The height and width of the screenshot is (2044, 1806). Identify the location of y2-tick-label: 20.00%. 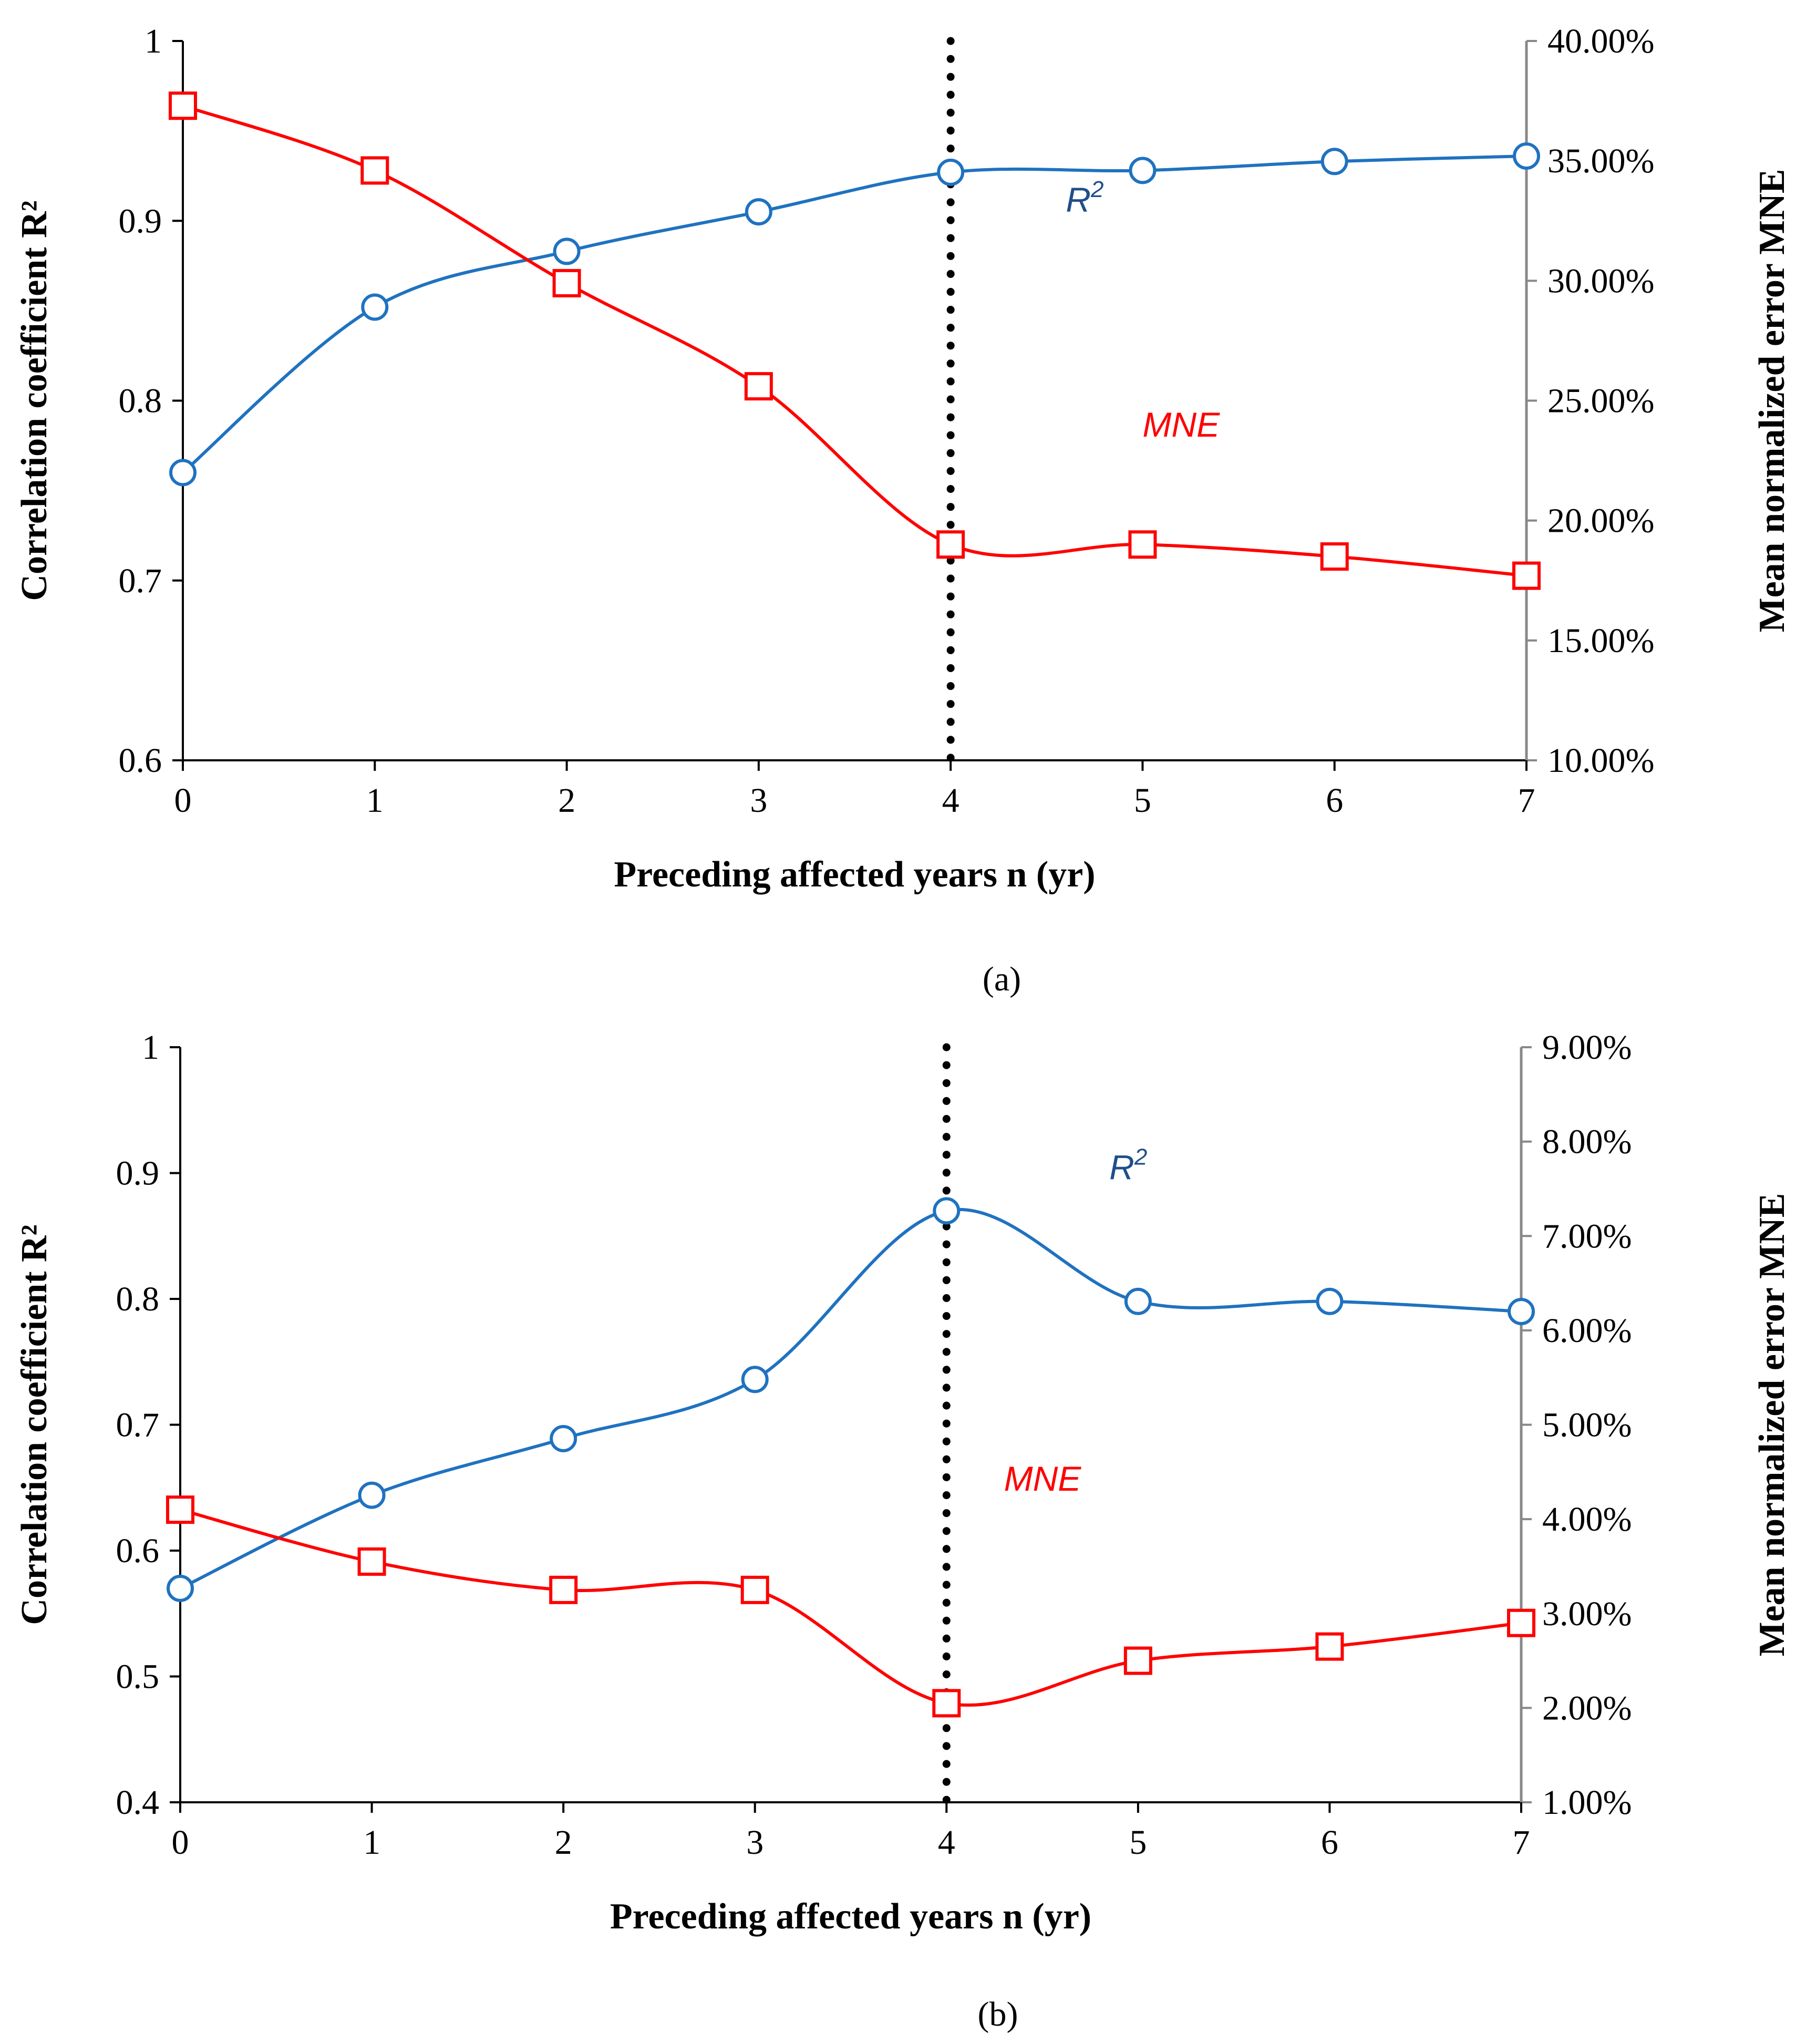
(1601, 521).